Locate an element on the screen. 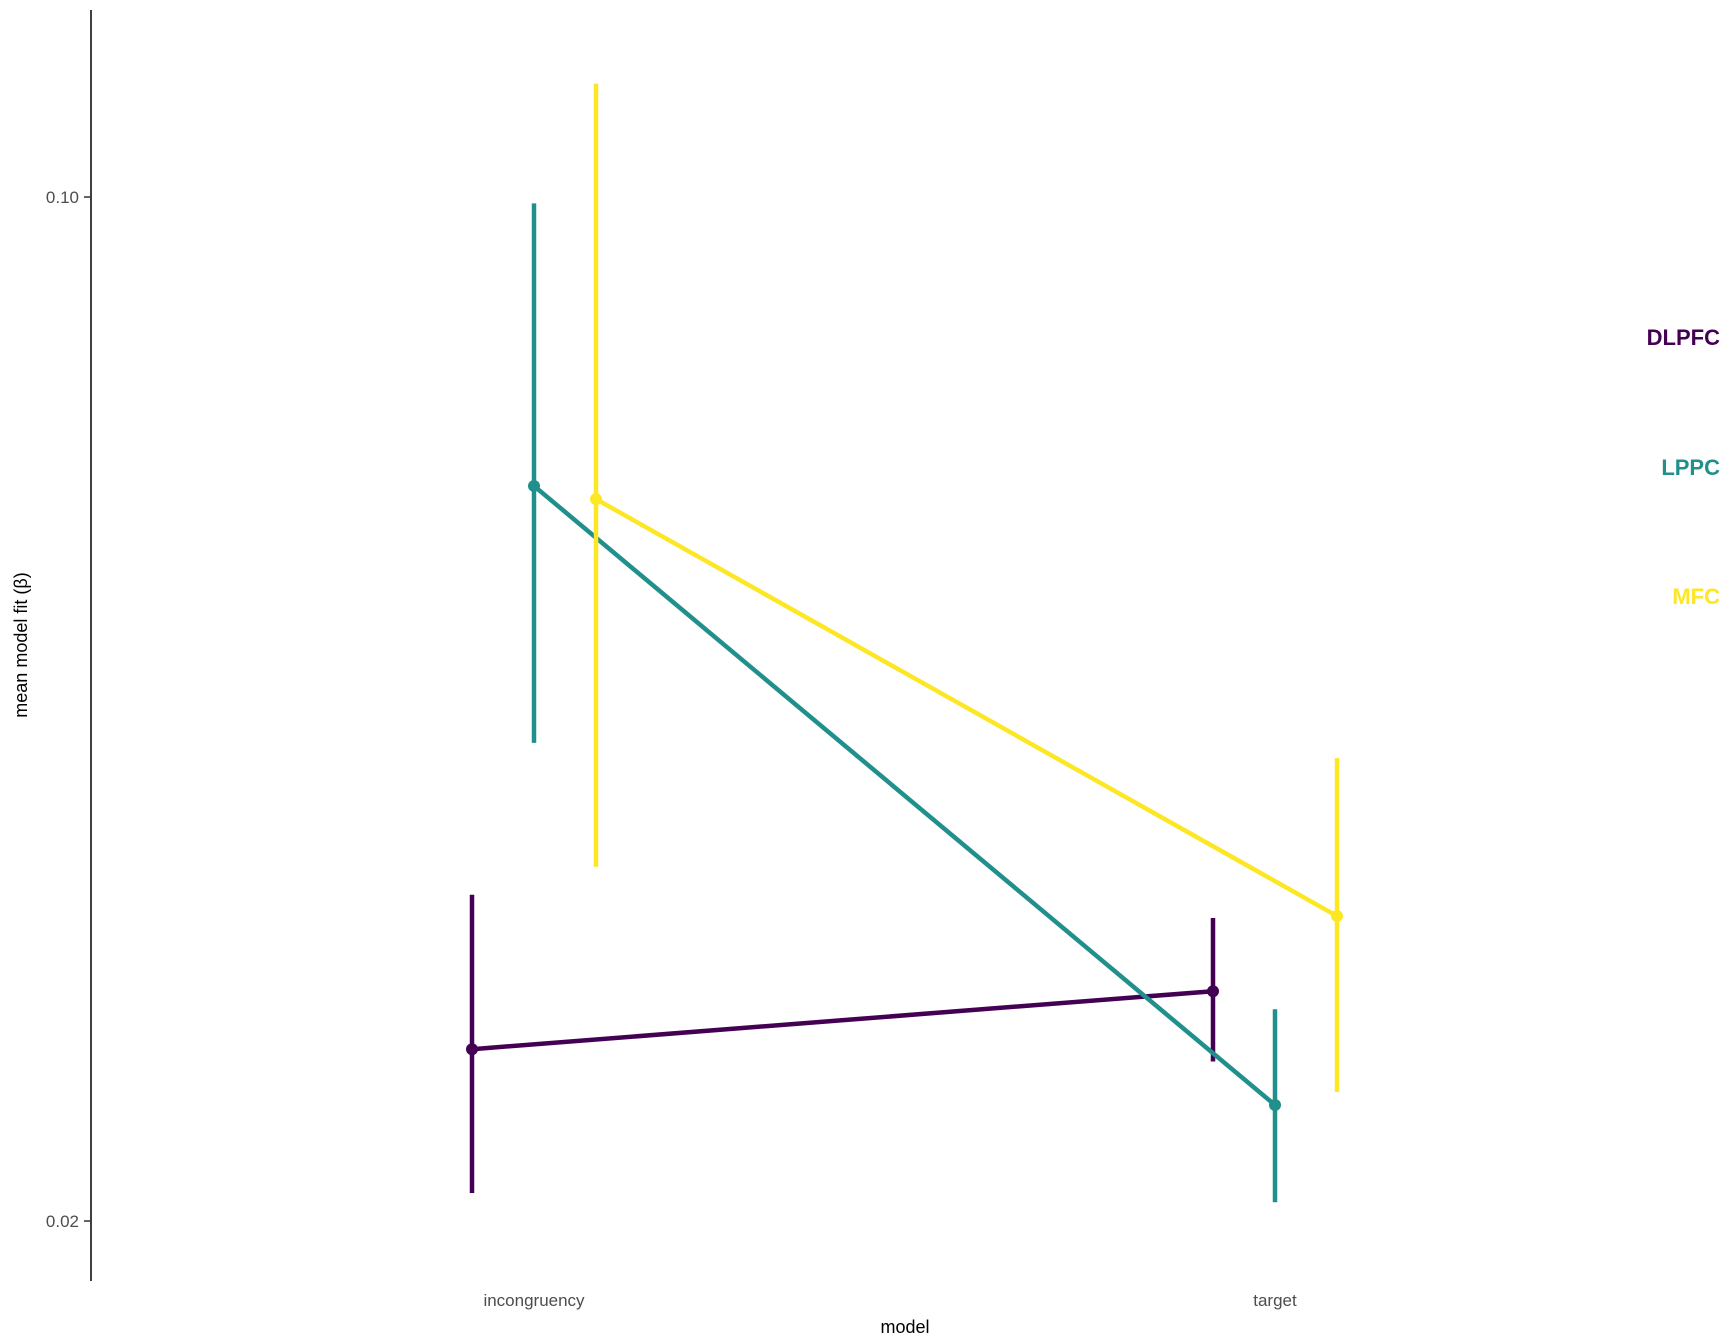 The image size is (1728, 1344). y-tick-label: 0.10 is located at coordinates (62, 197).